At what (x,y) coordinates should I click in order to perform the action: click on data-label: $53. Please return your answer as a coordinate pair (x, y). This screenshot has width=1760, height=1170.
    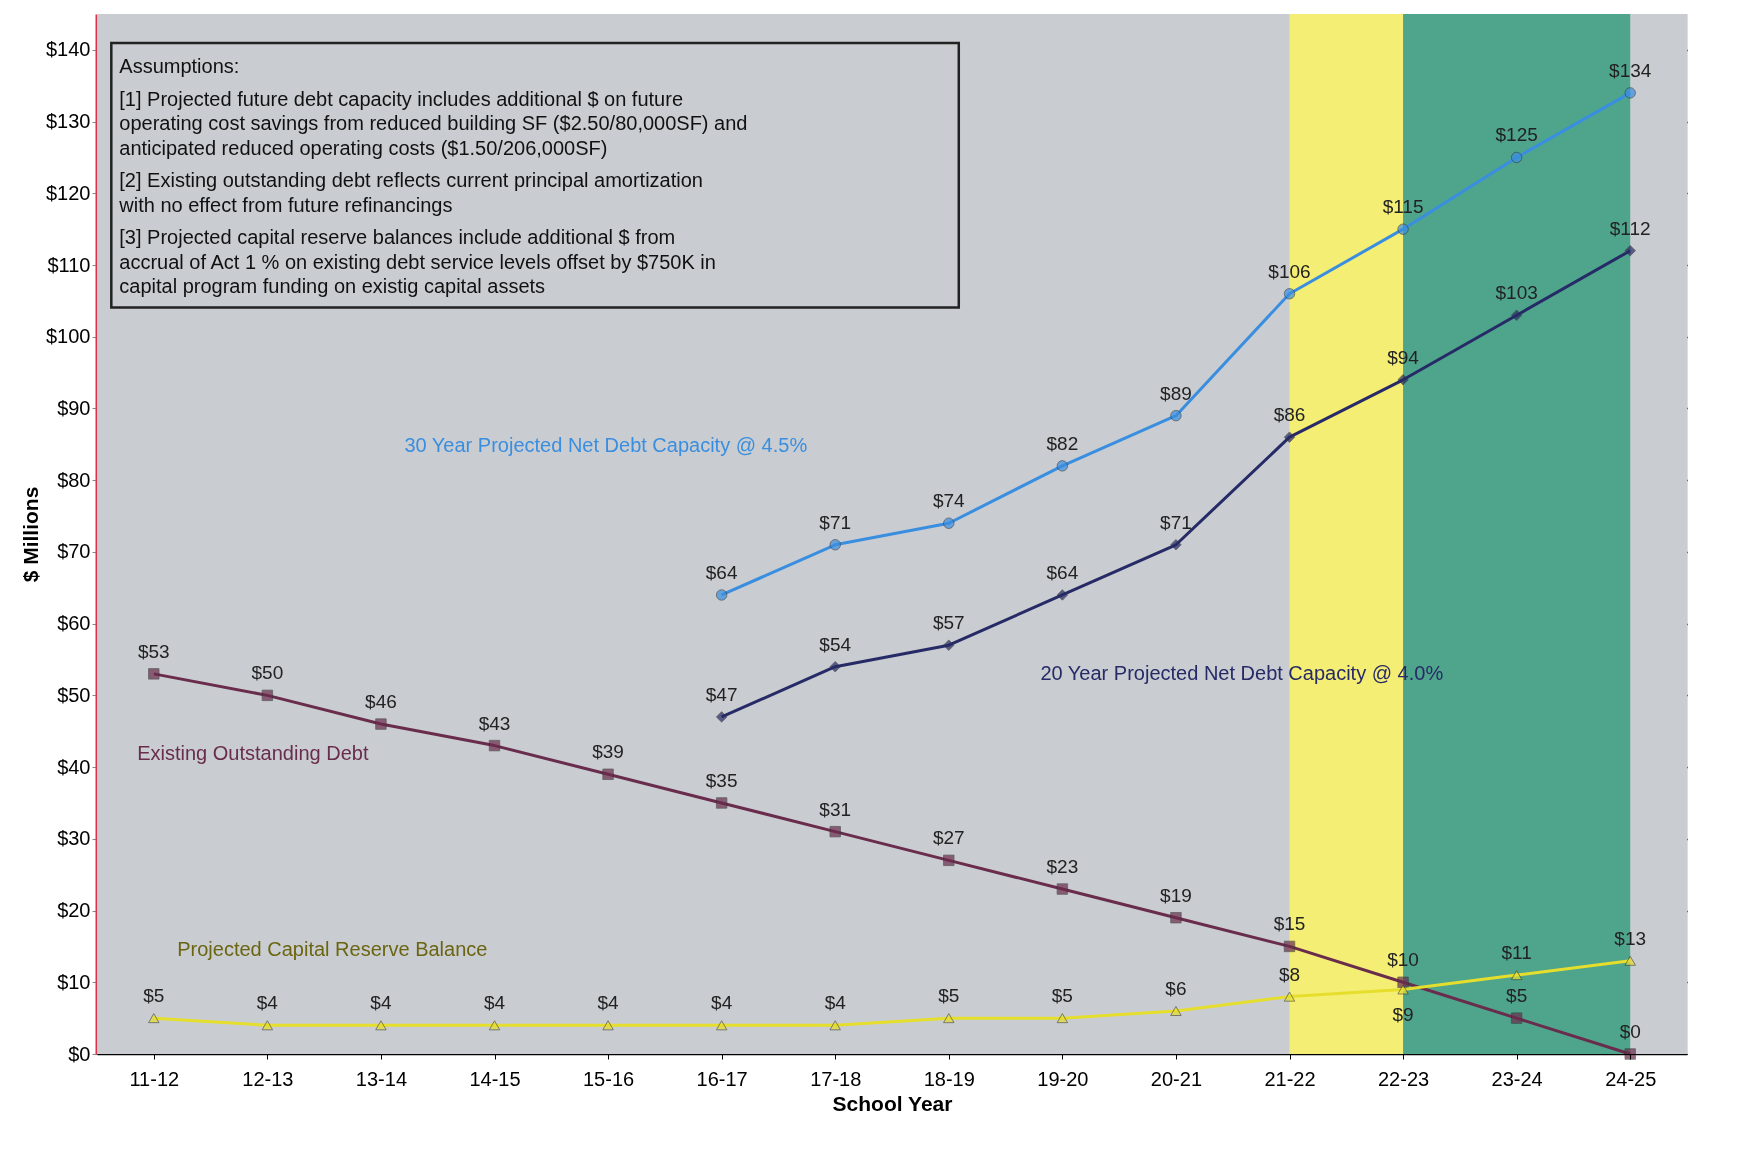
    Looking at the image, I should click on (153, 651).